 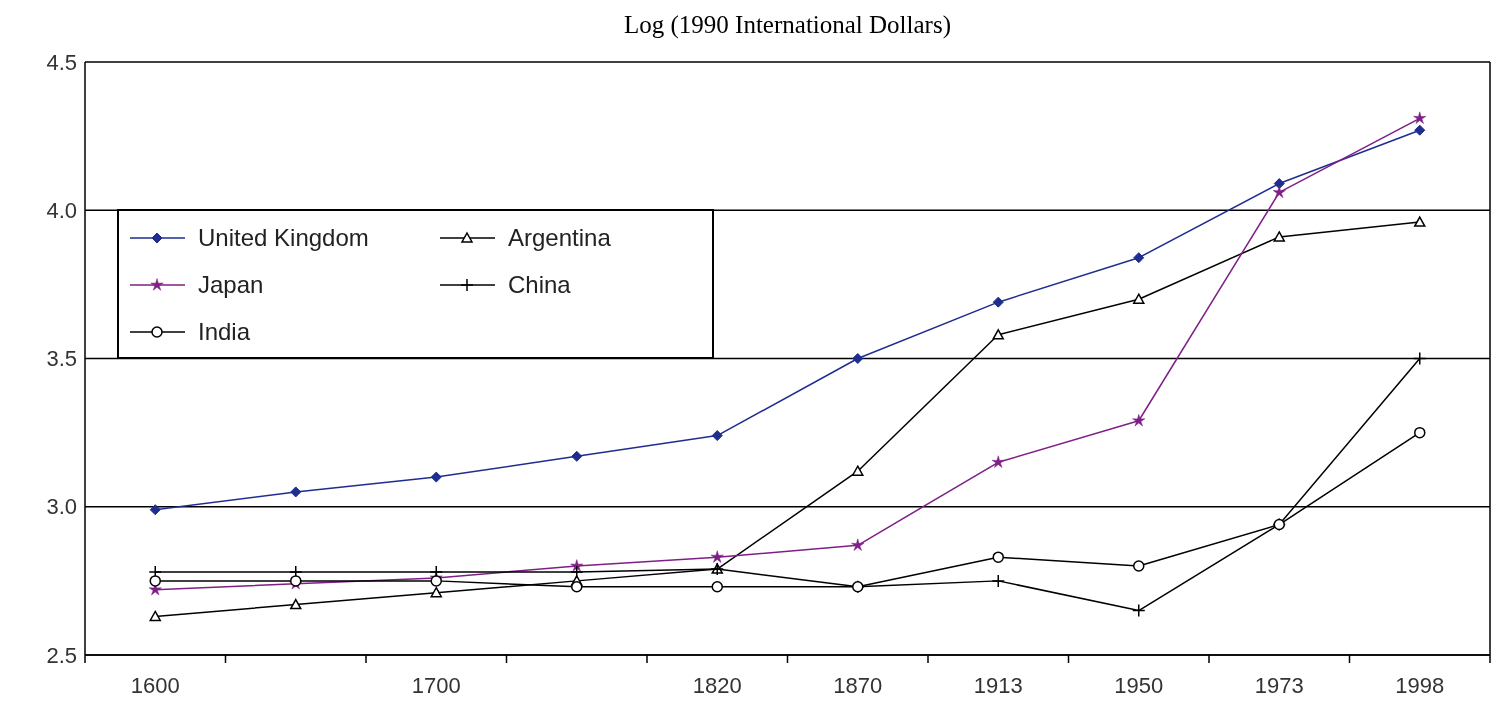 I want to click on y-tick-label: 2.5, so click(x=61, y=655).